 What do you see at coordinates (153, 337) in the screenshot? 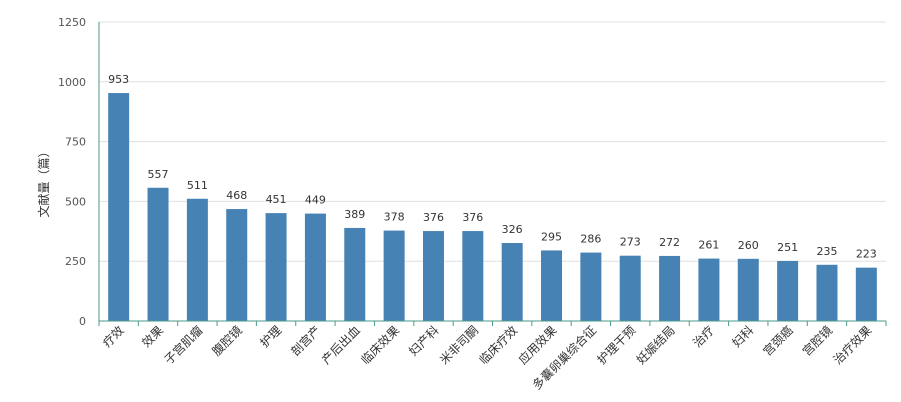
I see `x-tick-label: 效果` at bounding box center [153, 337].